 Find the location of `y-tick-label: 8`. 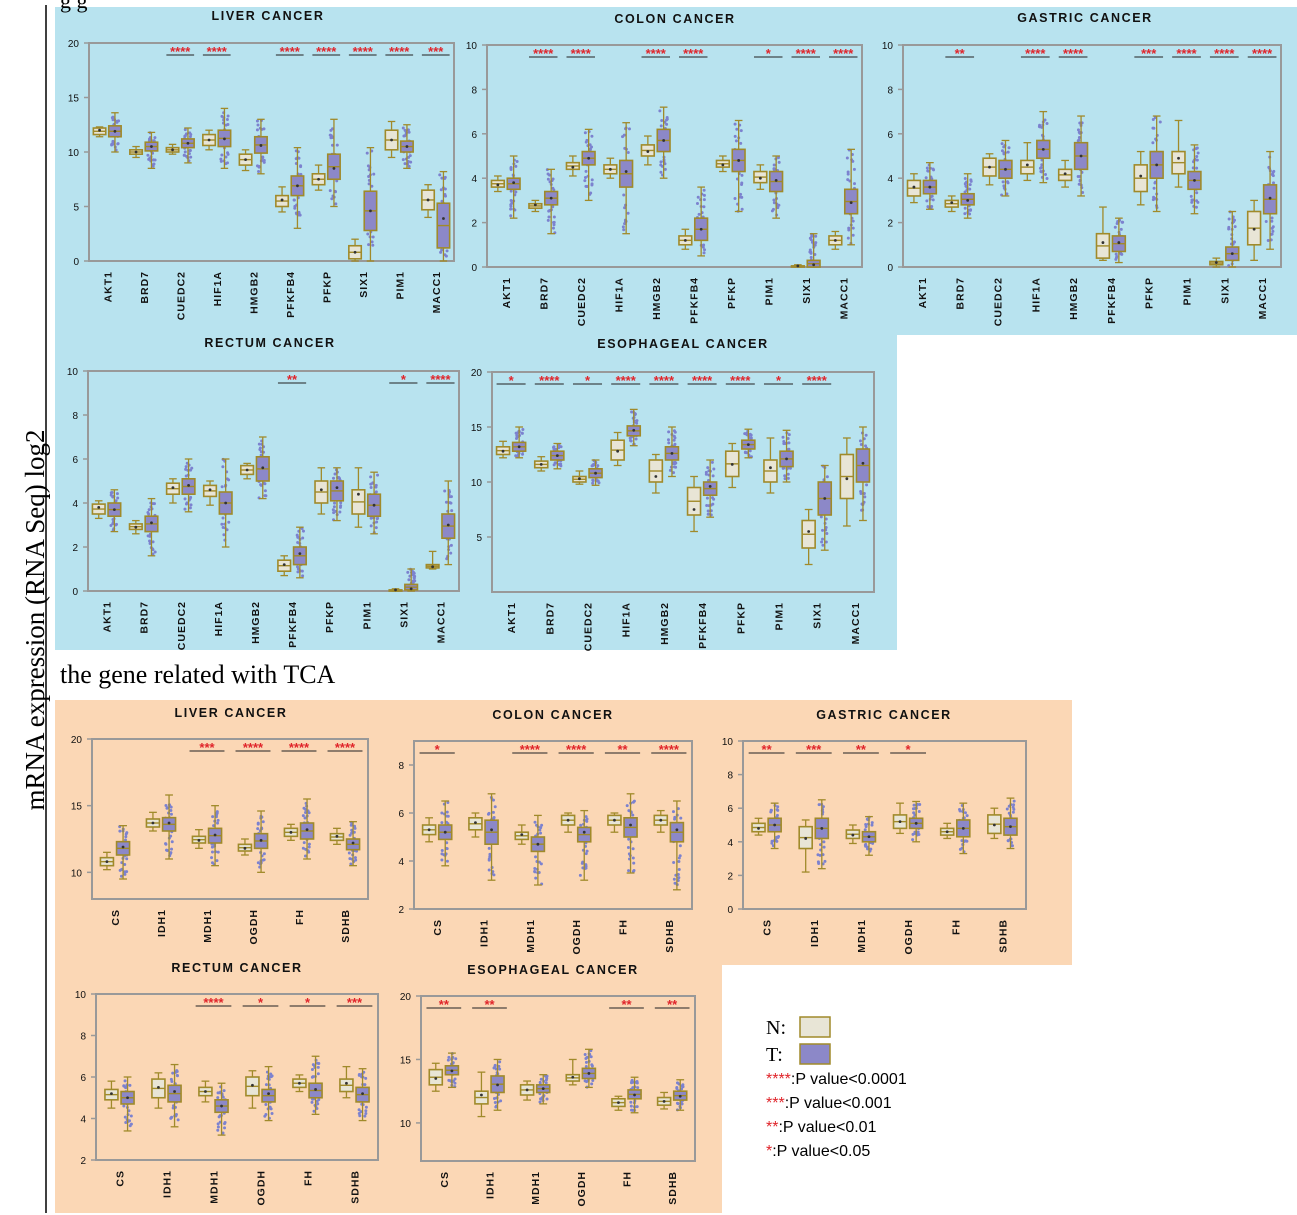

y-tick-label: 8 is located at coordinates (83, 1037).